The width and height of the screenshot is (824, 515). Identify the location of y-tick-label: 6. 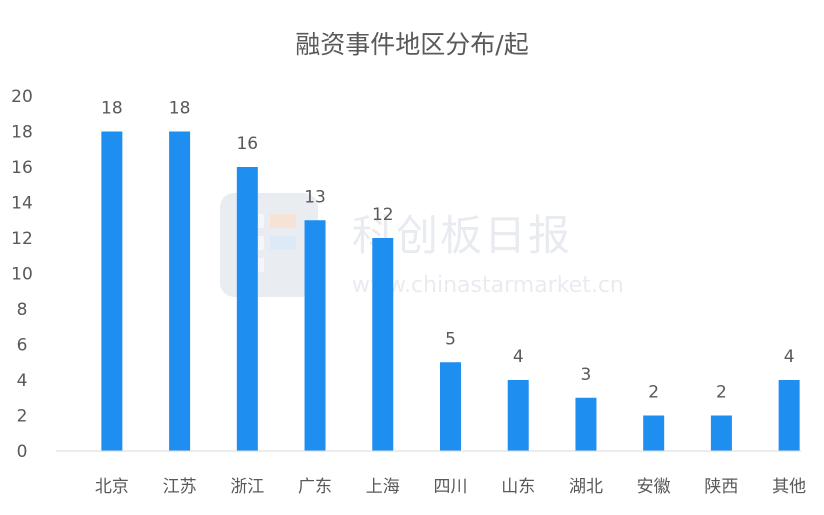
(22, 346).